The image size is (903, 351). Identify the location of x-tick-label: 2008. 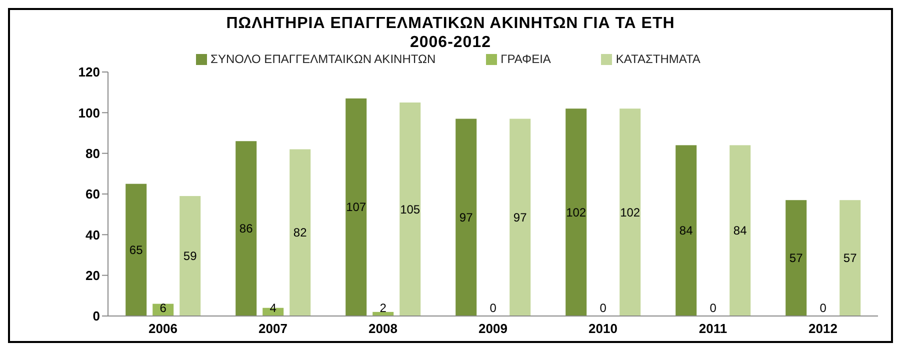
(383, 328).